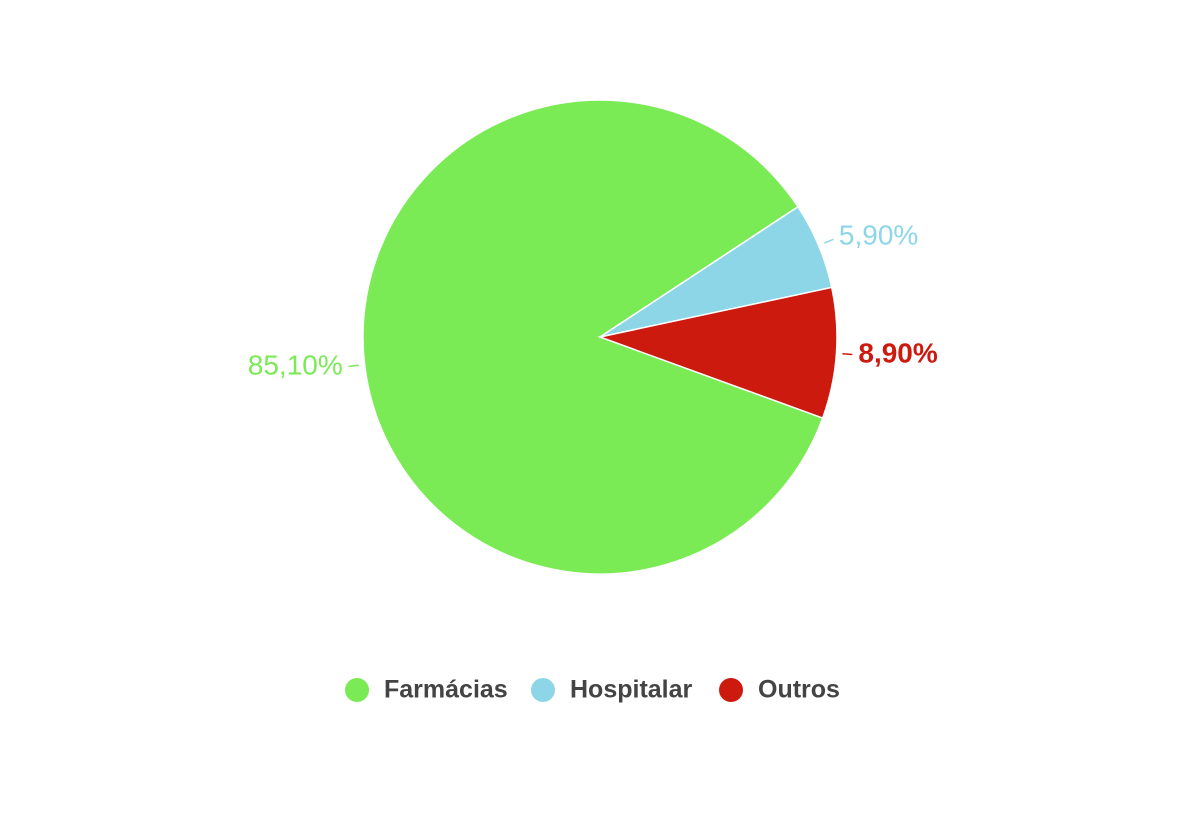 Image resolution: width=1200 pixels, height=820 pixels. I want to click on legend-label: Outros, so click(799, 690).